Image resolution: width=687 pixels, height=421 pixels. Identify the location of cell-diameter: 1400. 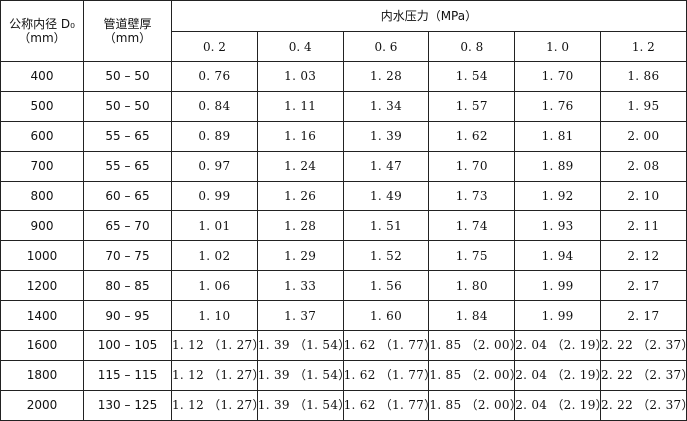
(42, 316).